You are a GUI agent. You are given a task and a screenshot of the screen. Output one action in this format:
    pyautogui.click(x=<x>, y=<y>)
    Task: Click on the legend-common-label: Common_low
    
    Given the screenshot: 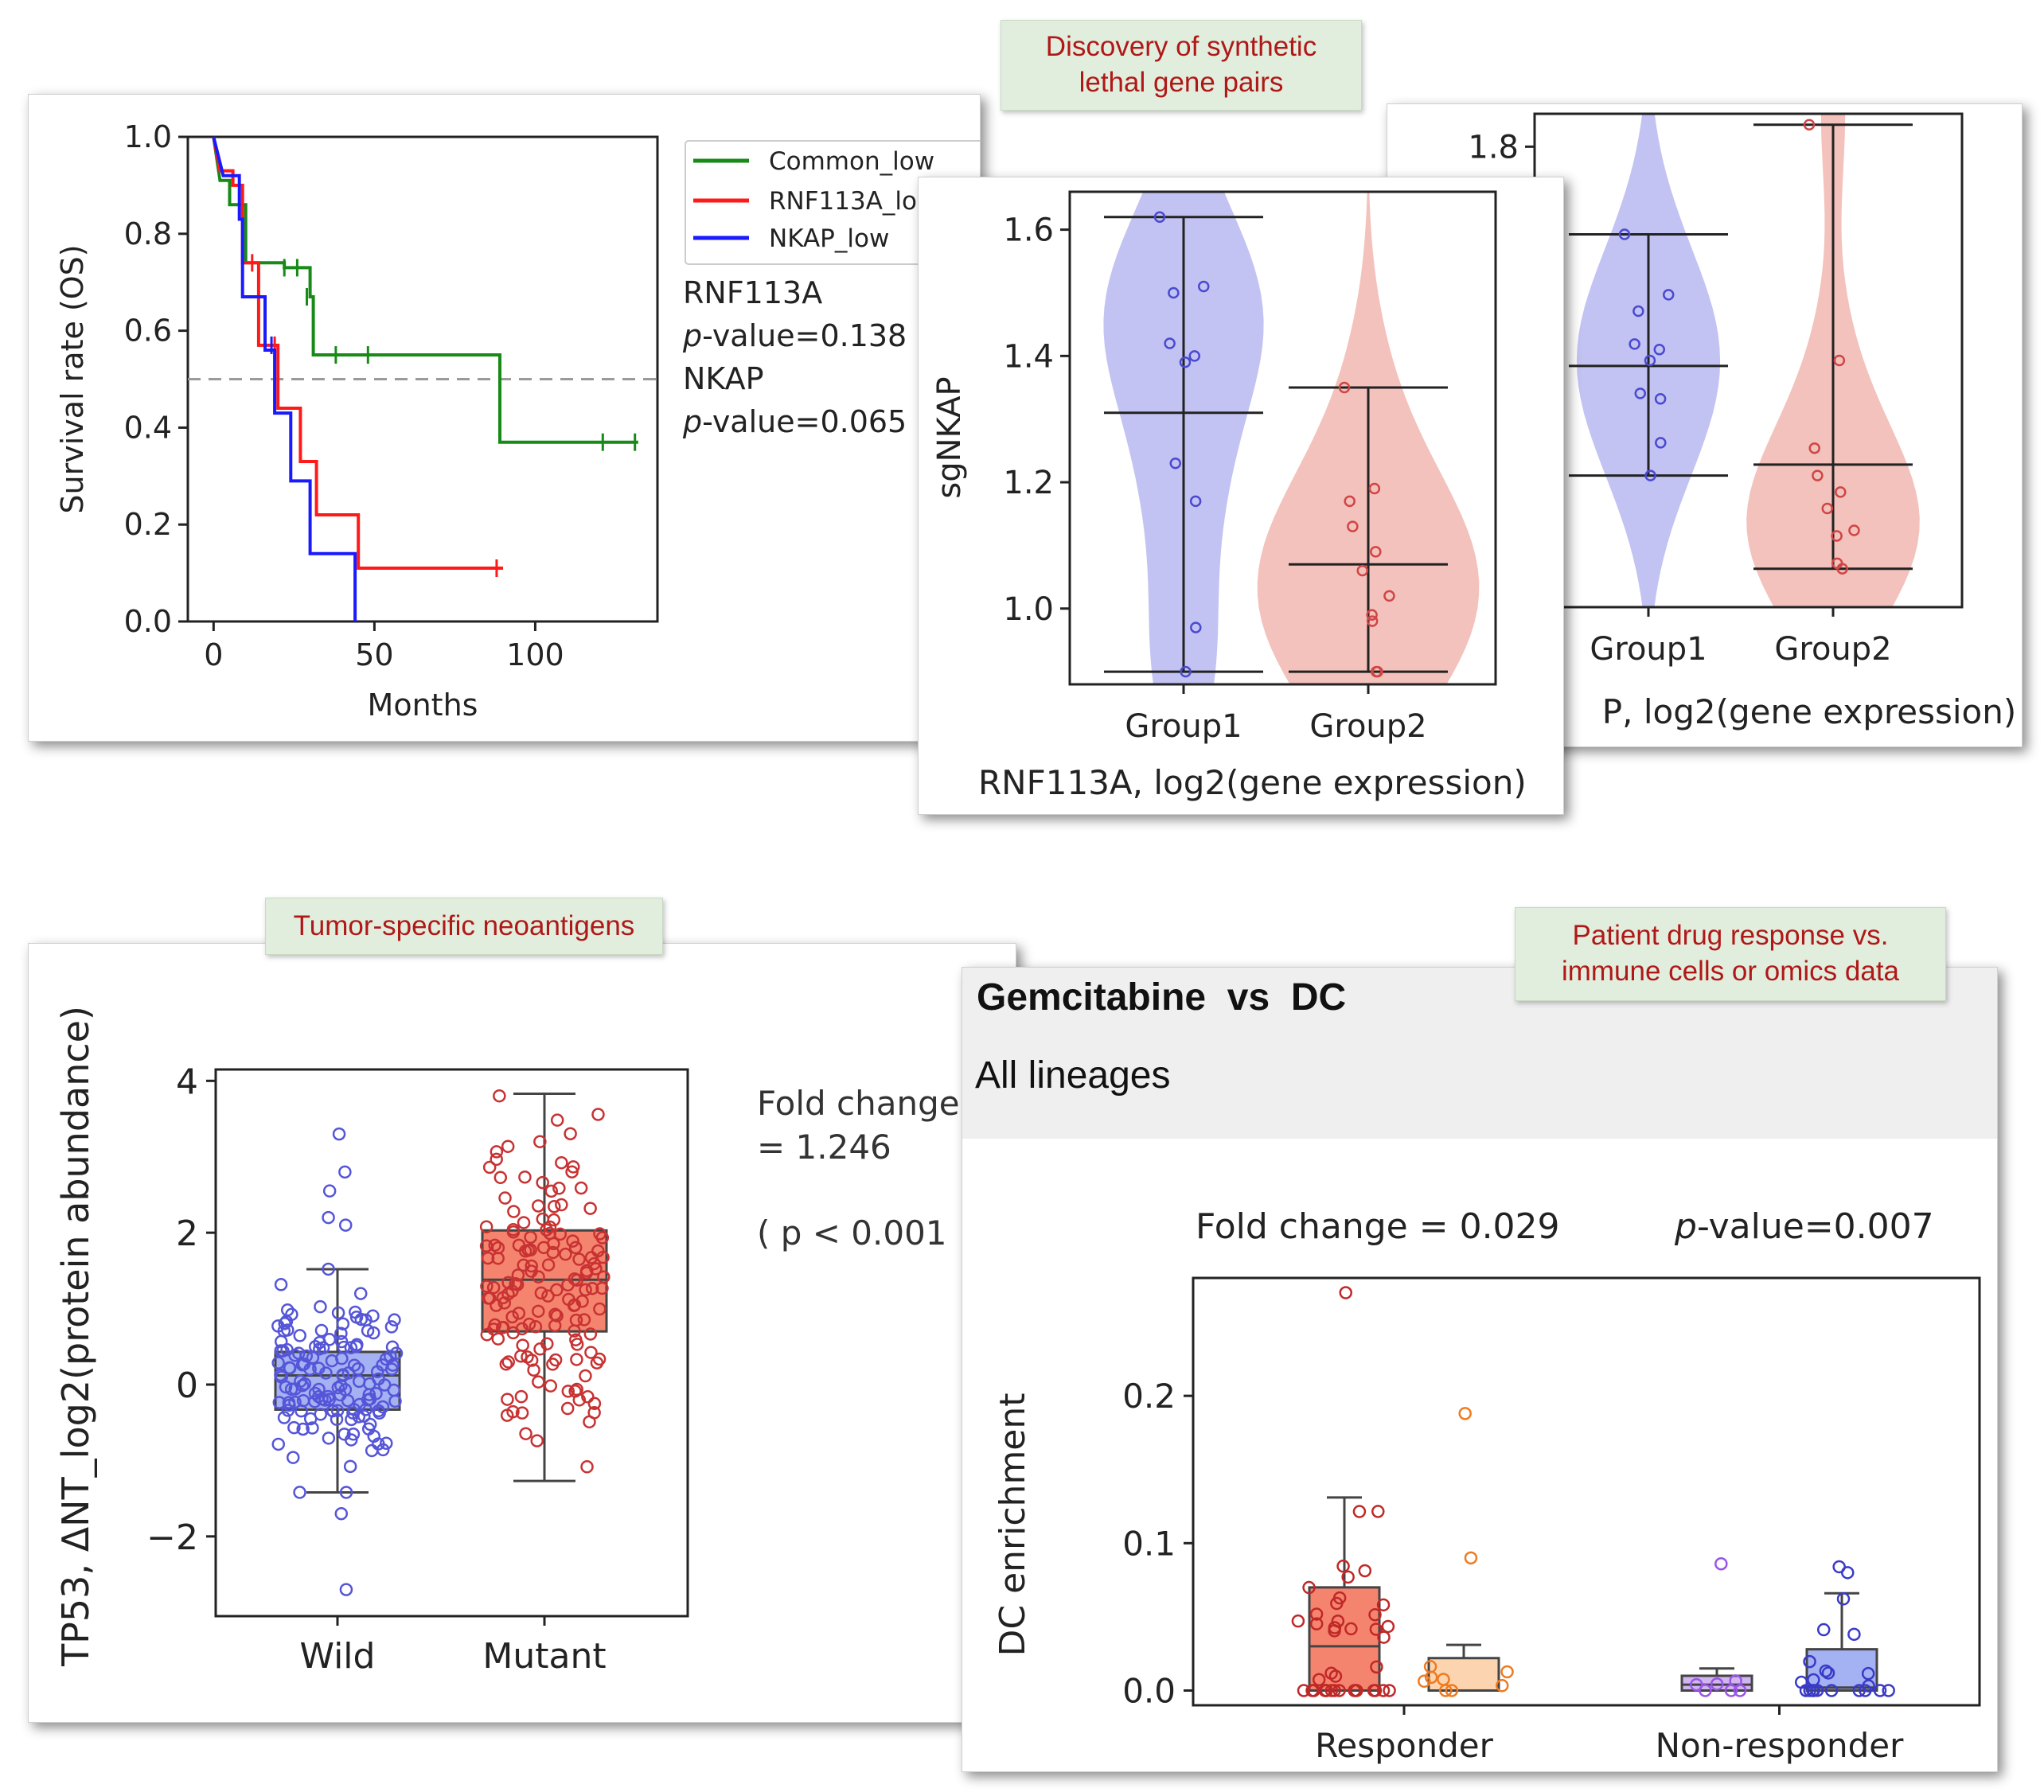 What is the action you would take?
    pyautogui.click(x=852, y=161)
    